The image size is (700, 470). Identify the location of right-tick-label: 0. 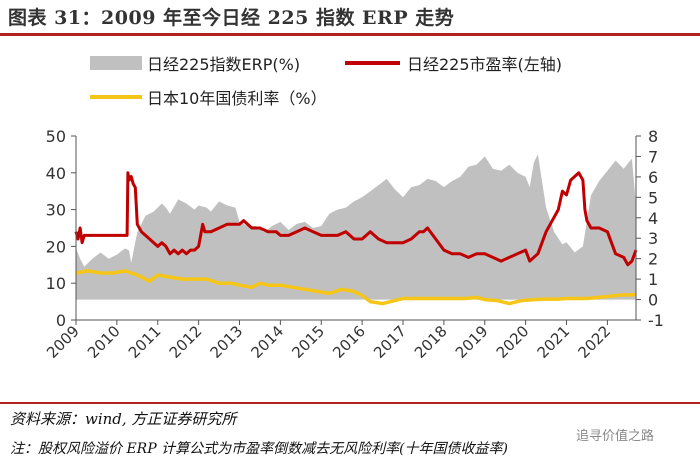
(653, 300).